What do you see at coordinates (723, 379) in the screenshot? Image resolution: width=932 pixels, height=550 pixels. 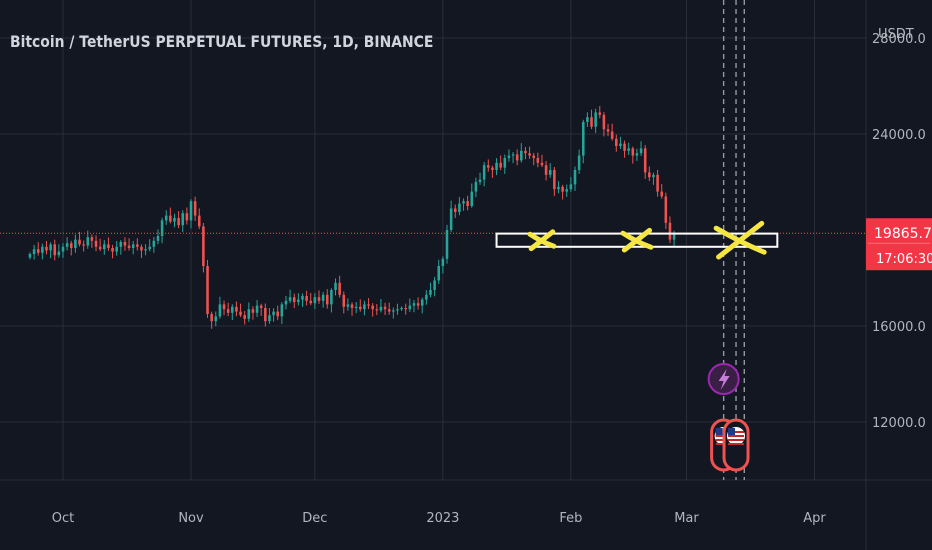 I see `lightning-event-icon` at bounding box center [723, 379].